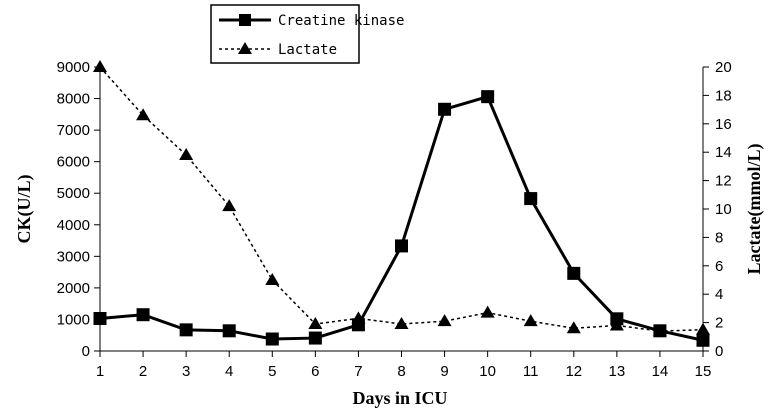 The image size is (769, 412). Describe the element at coordinates (719, 351) in the screenshot. I see `y-right-tick-label: 0` at that location.